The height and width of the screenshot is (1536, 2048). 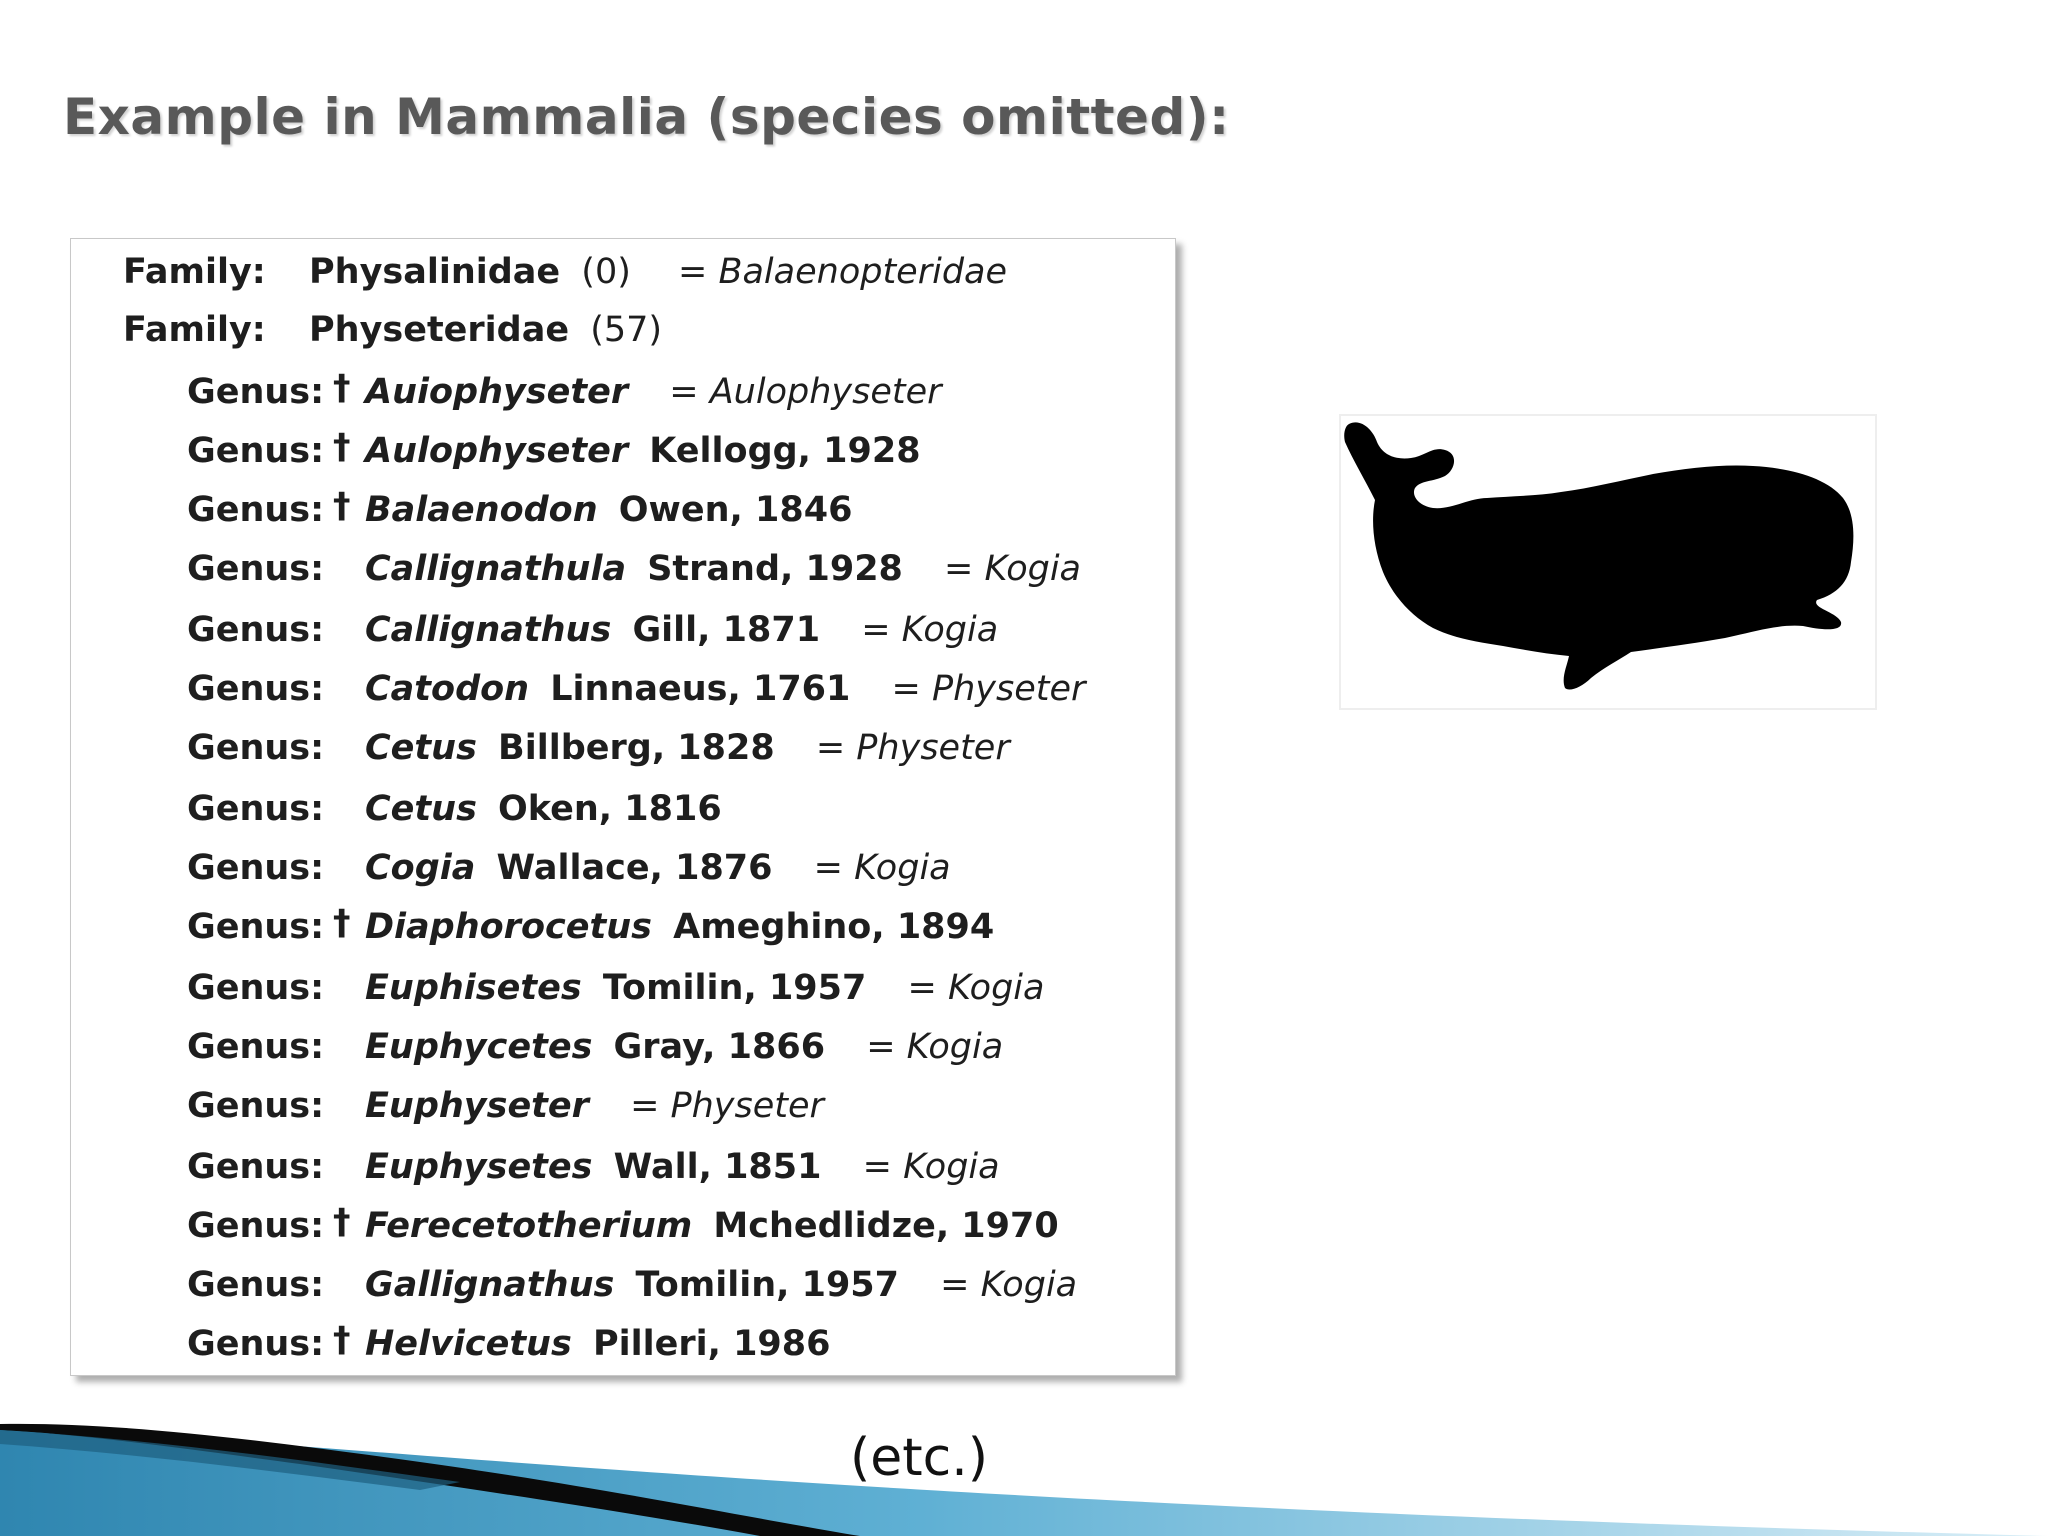 I want to click on taxon-author: Mchedlidze, 1970, so click(x=886, y=1226).